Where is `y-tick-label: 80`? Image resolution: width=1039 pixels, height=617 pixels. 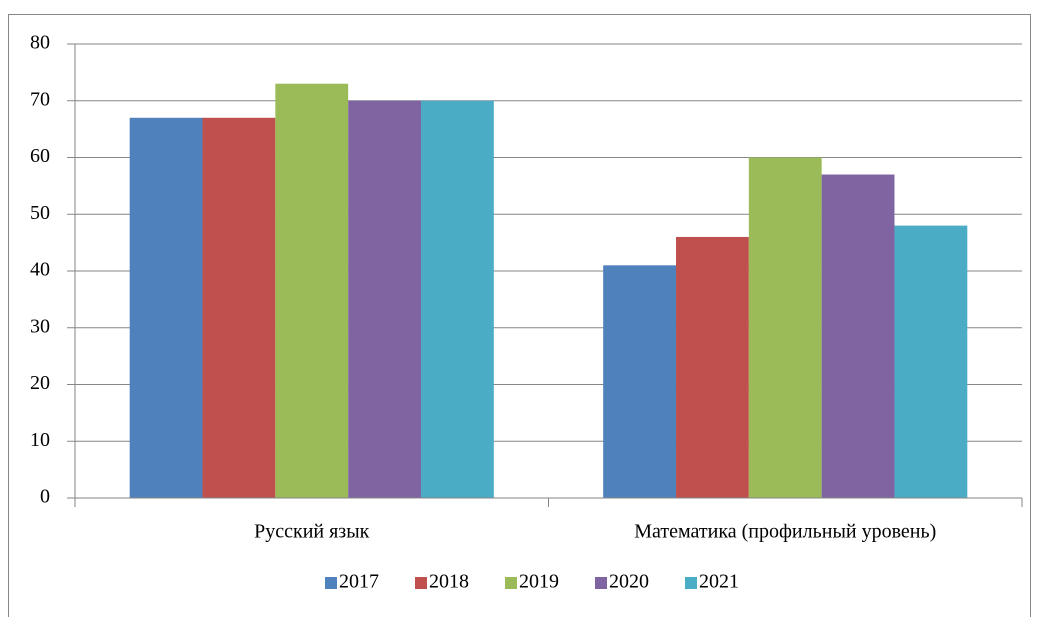 y-tick-label: 80 is located at coordinates (40, 43).